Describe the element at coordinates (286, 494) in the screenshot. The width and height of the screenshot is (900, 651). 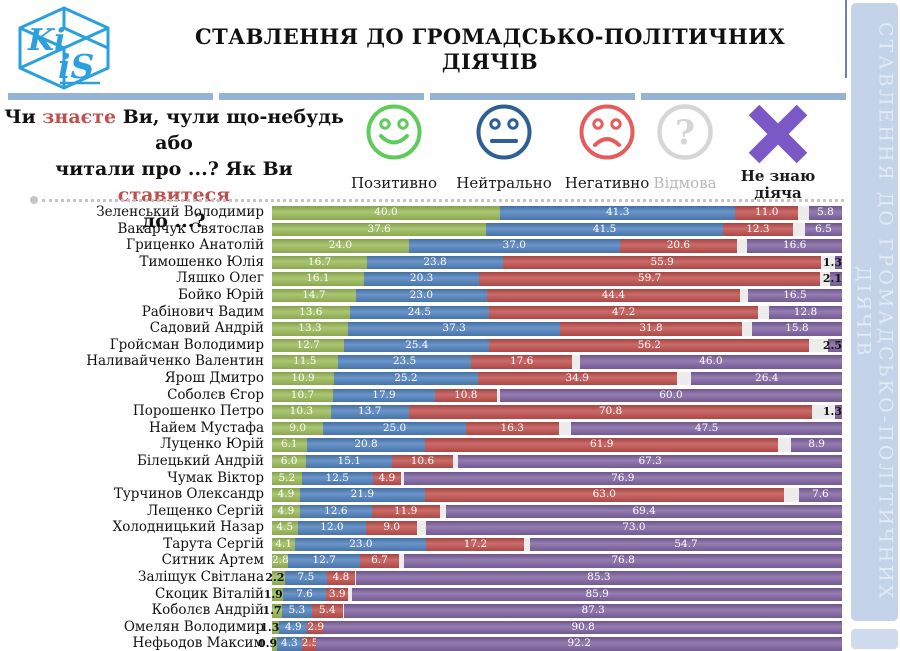
I see `bar-value-label: 4.9` at that location.